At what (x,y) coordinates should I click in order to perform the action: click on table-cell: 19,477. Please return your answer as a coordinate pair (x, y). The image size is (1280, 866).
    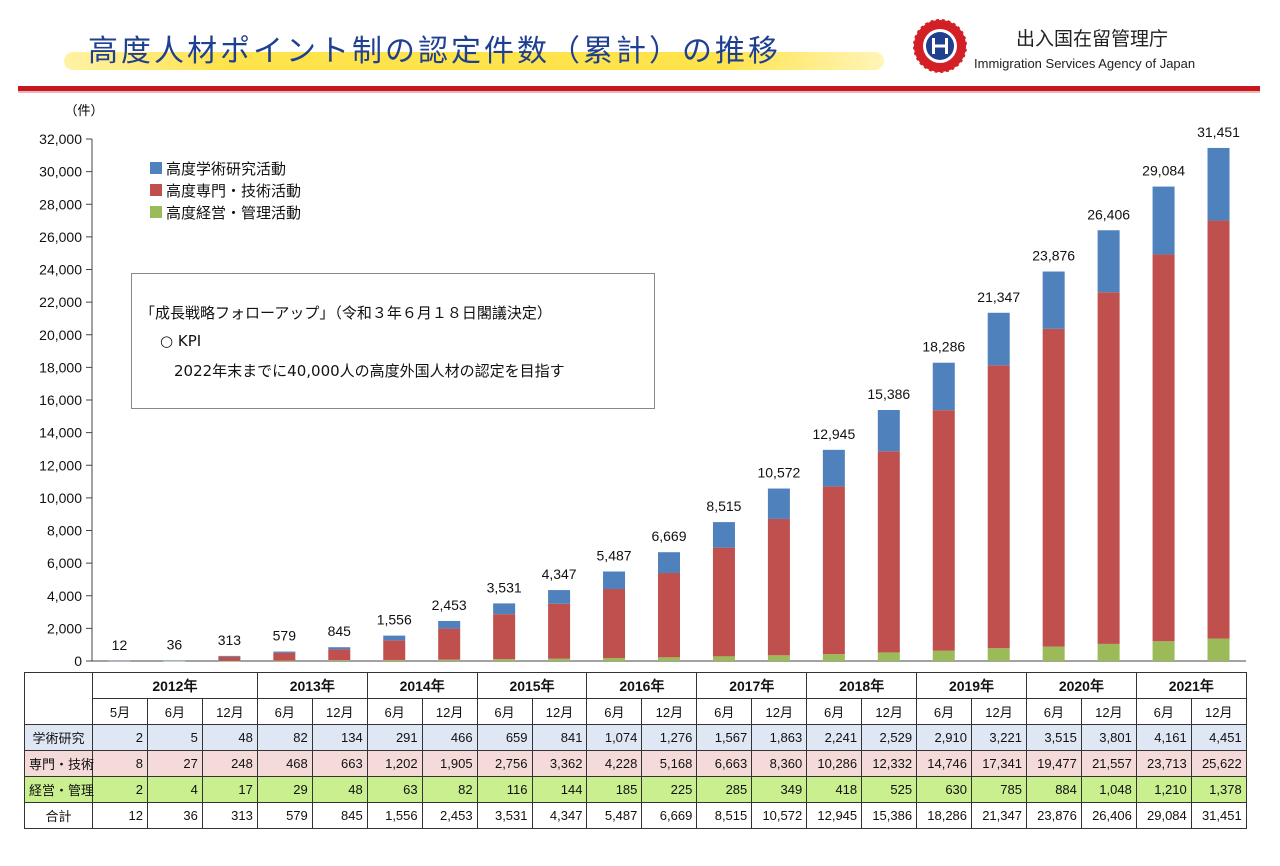
    Looking at the image, I should click on (1053, 763).